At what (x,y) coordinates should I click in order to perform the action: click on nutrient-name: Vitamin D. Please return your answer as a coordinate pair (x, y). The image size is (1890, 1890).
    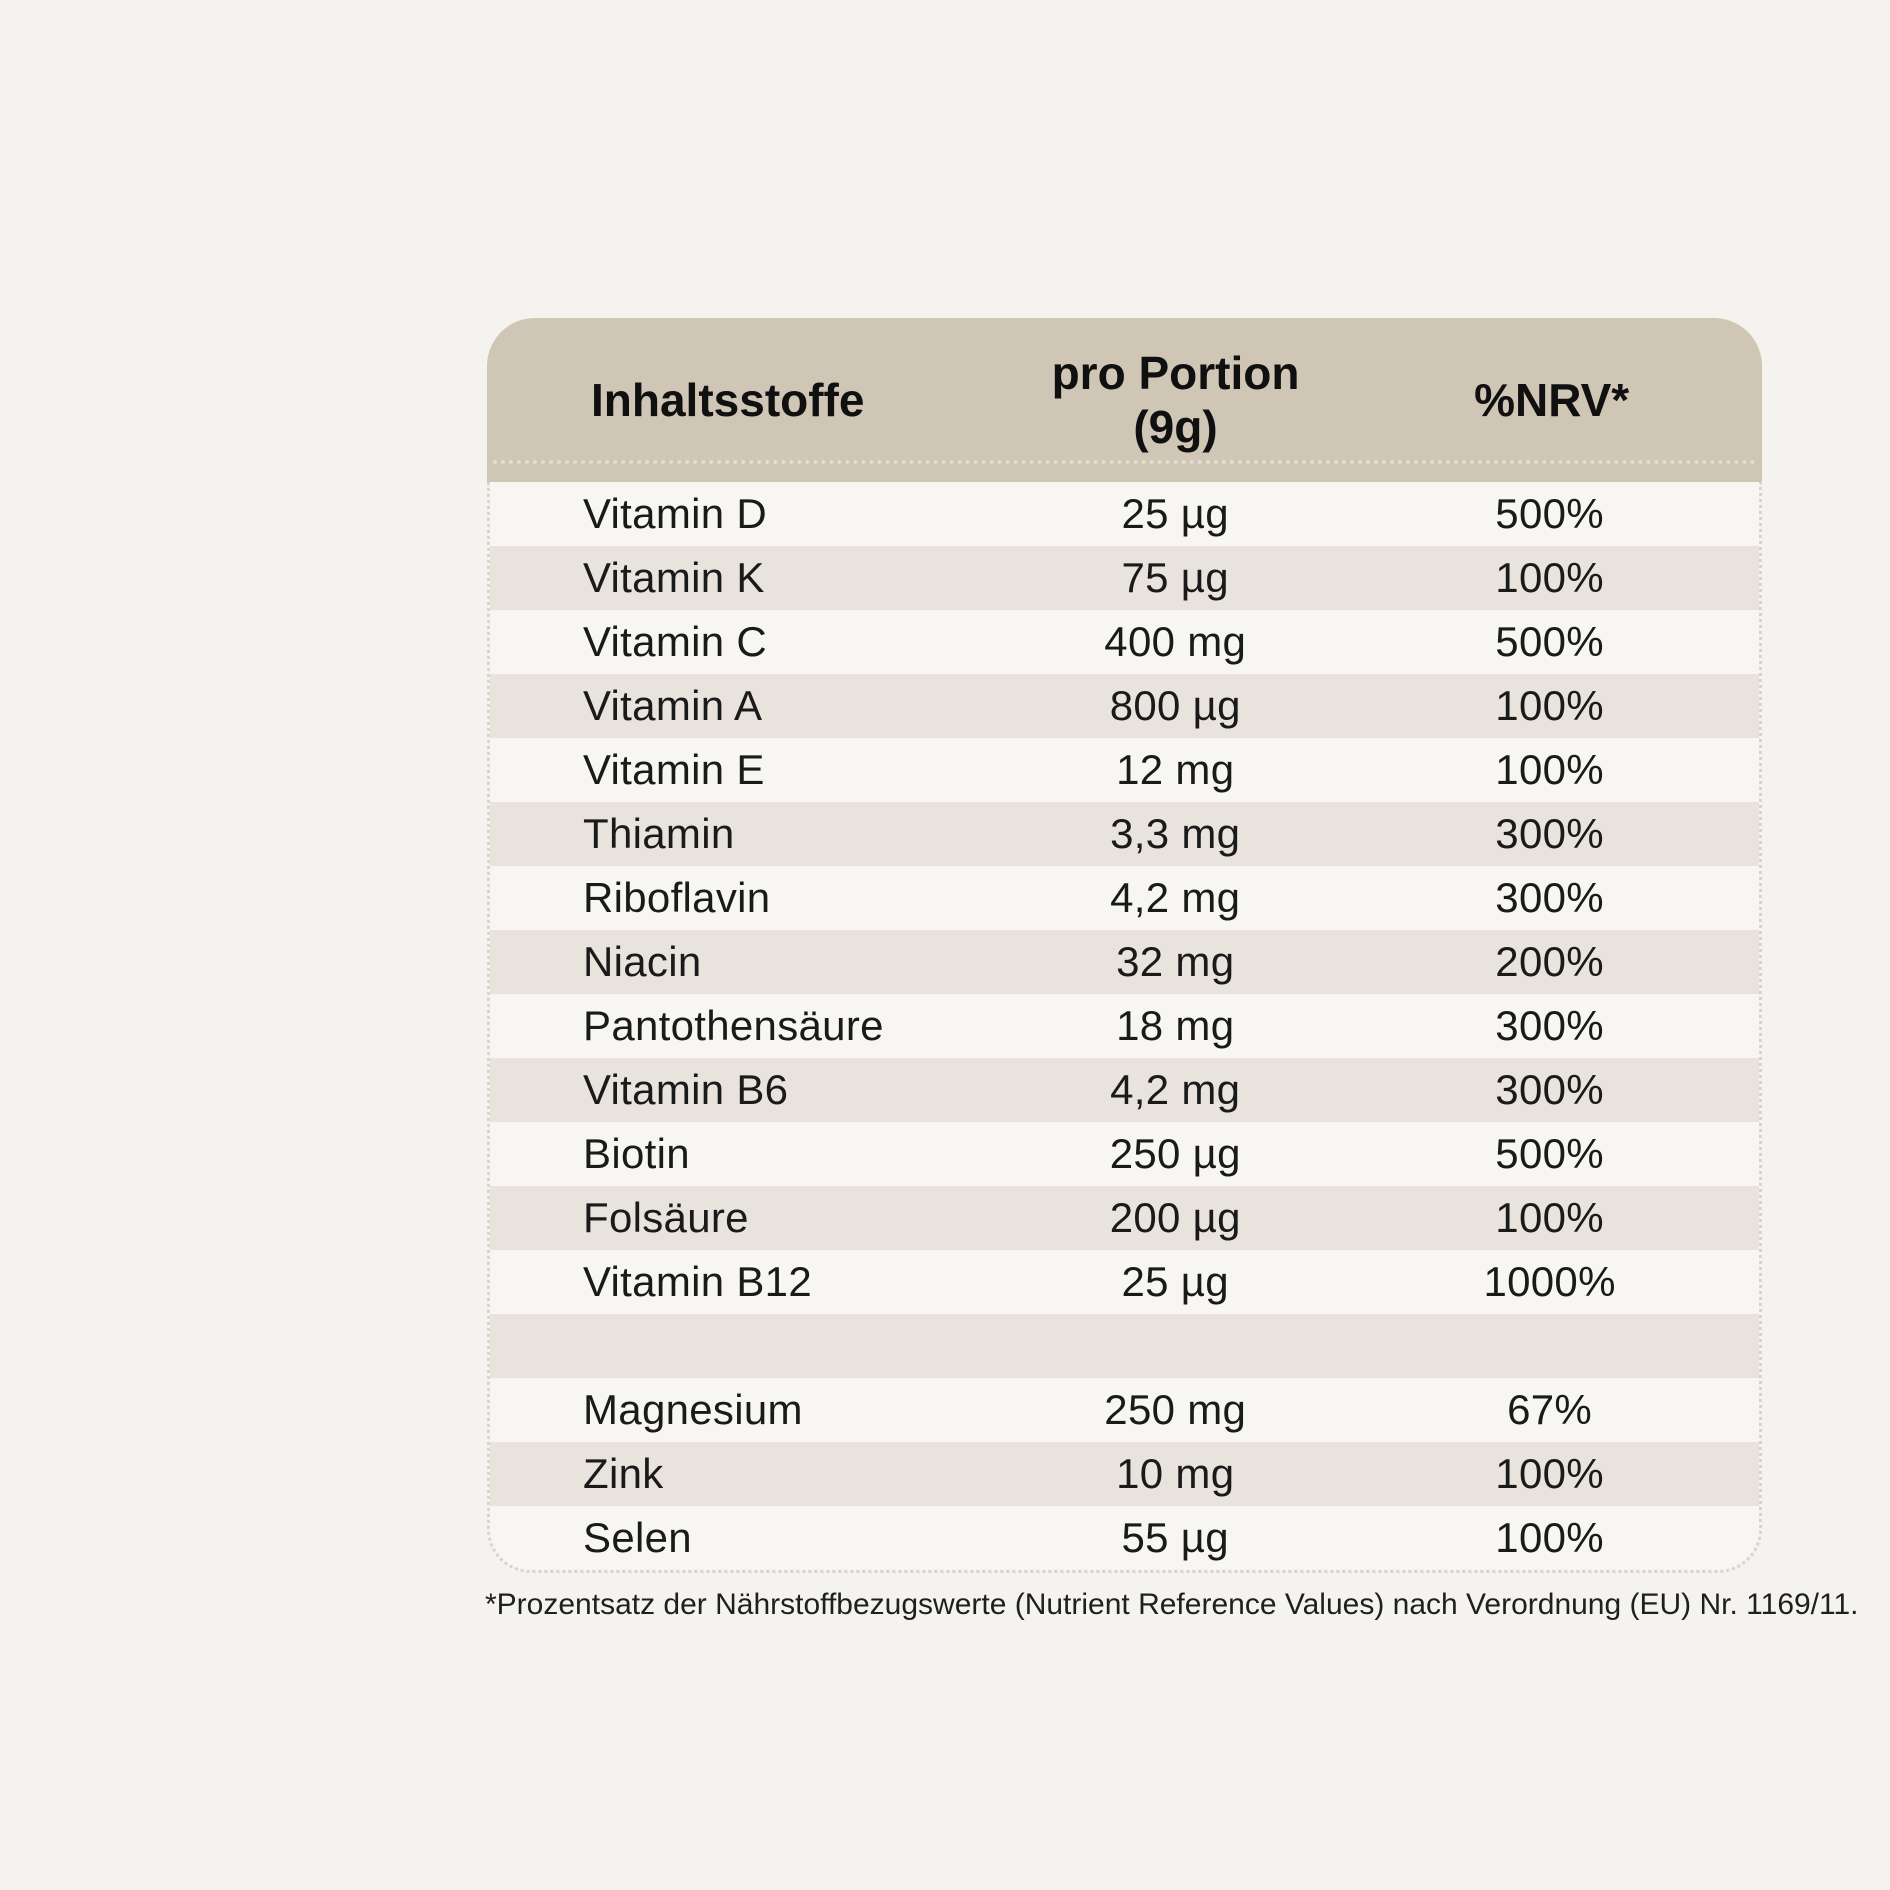
    Looking at the image, I should click on (675, 513).